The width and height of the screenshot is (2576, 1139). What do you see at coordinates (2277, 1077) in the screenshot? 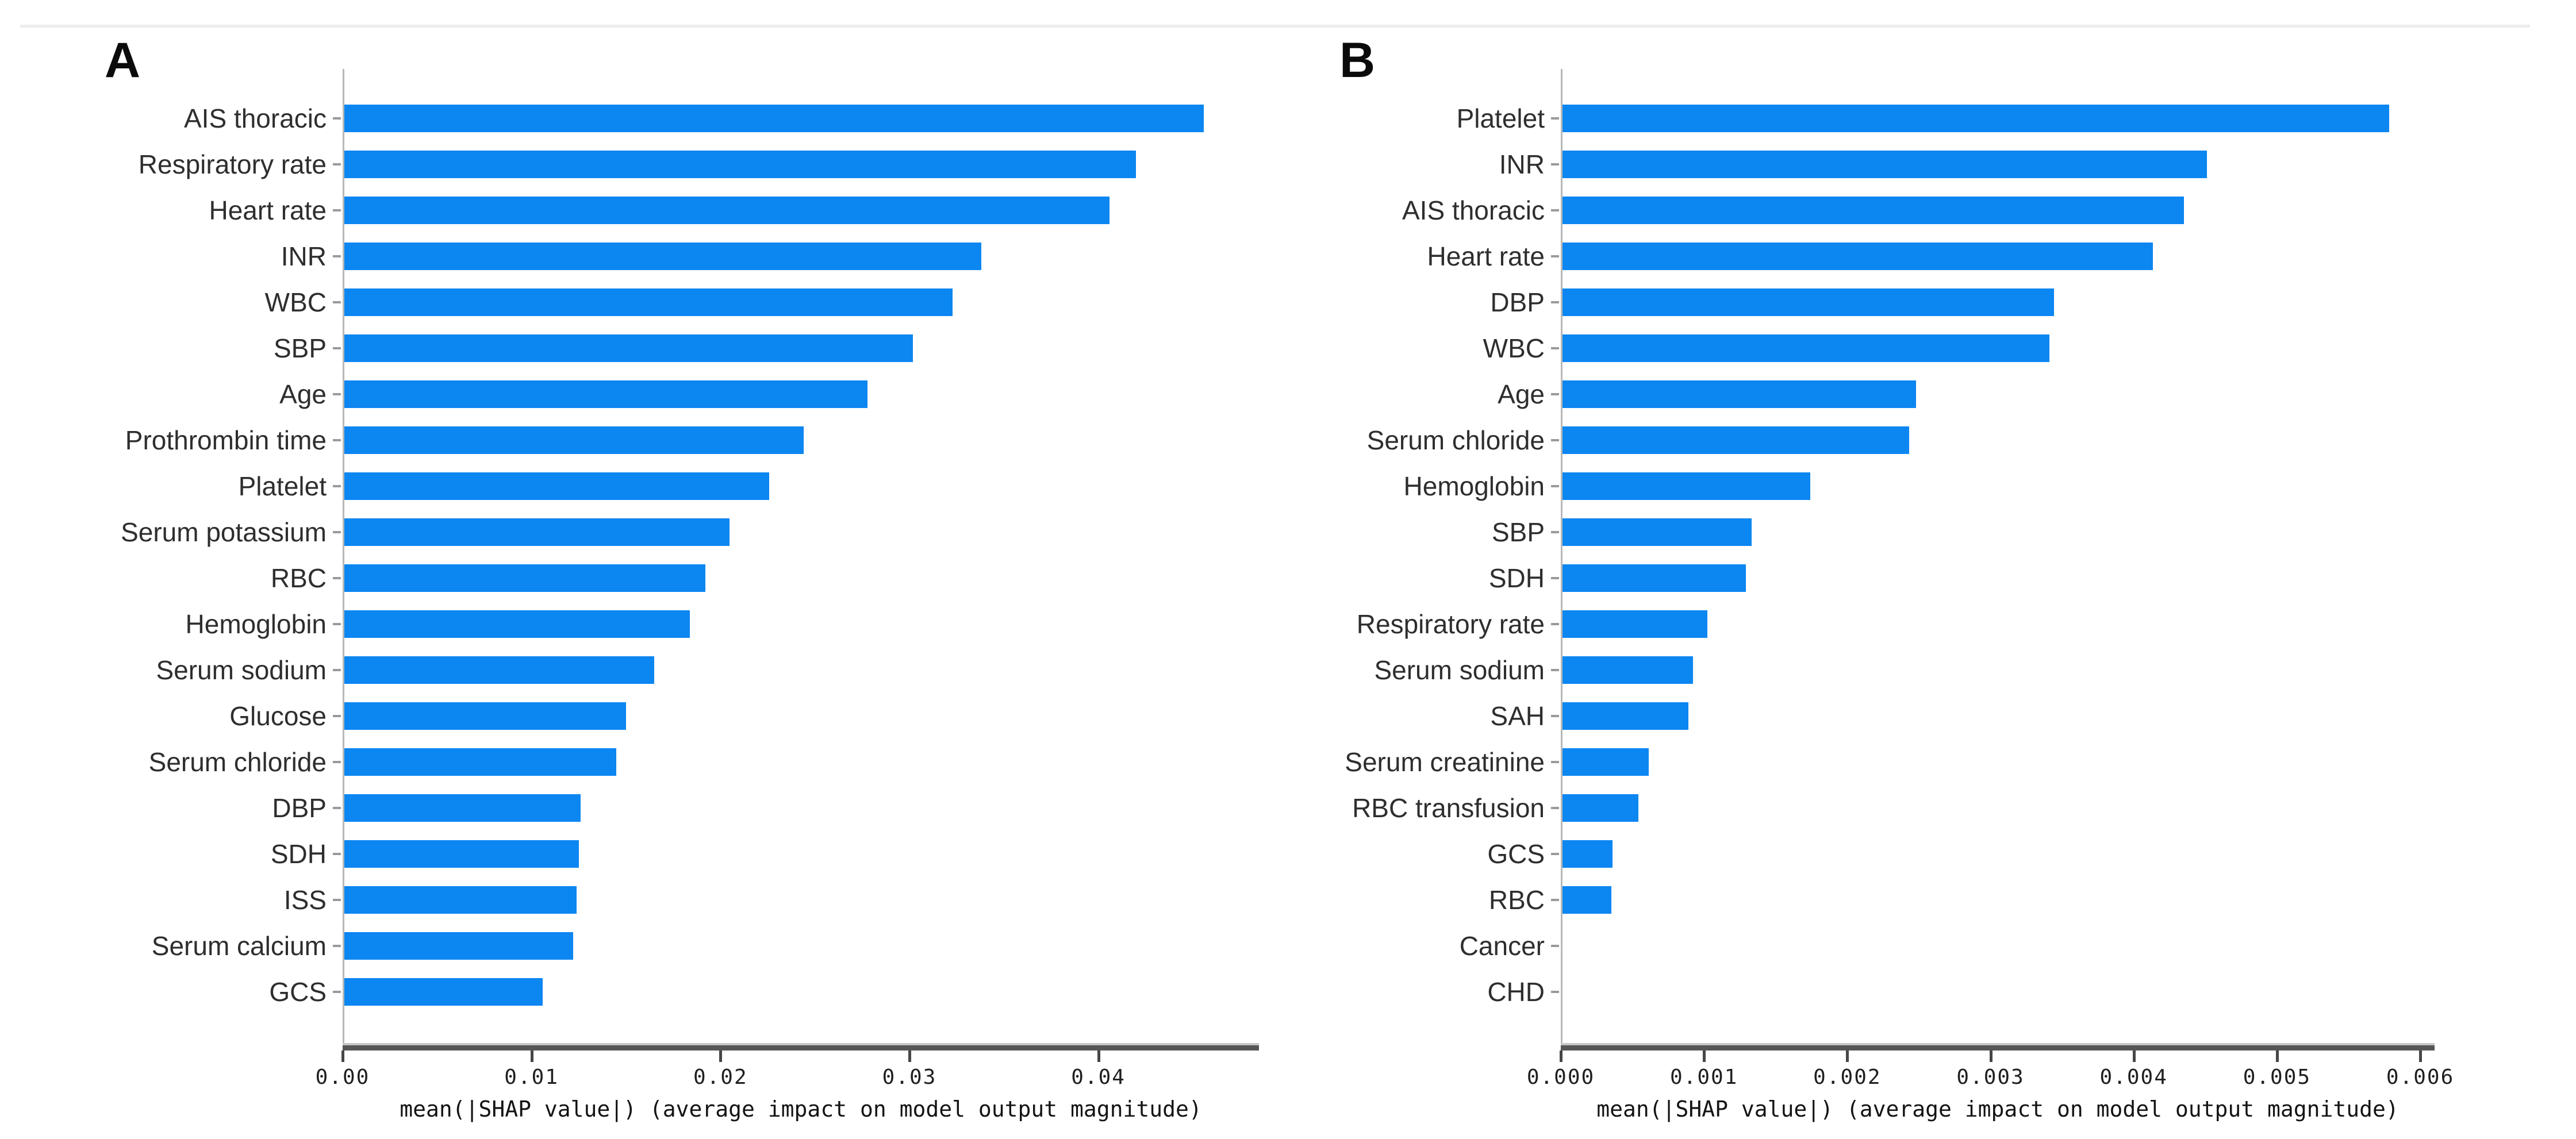
I see `x-tick-label: 0.005` at bounding box center [2277, 1077].